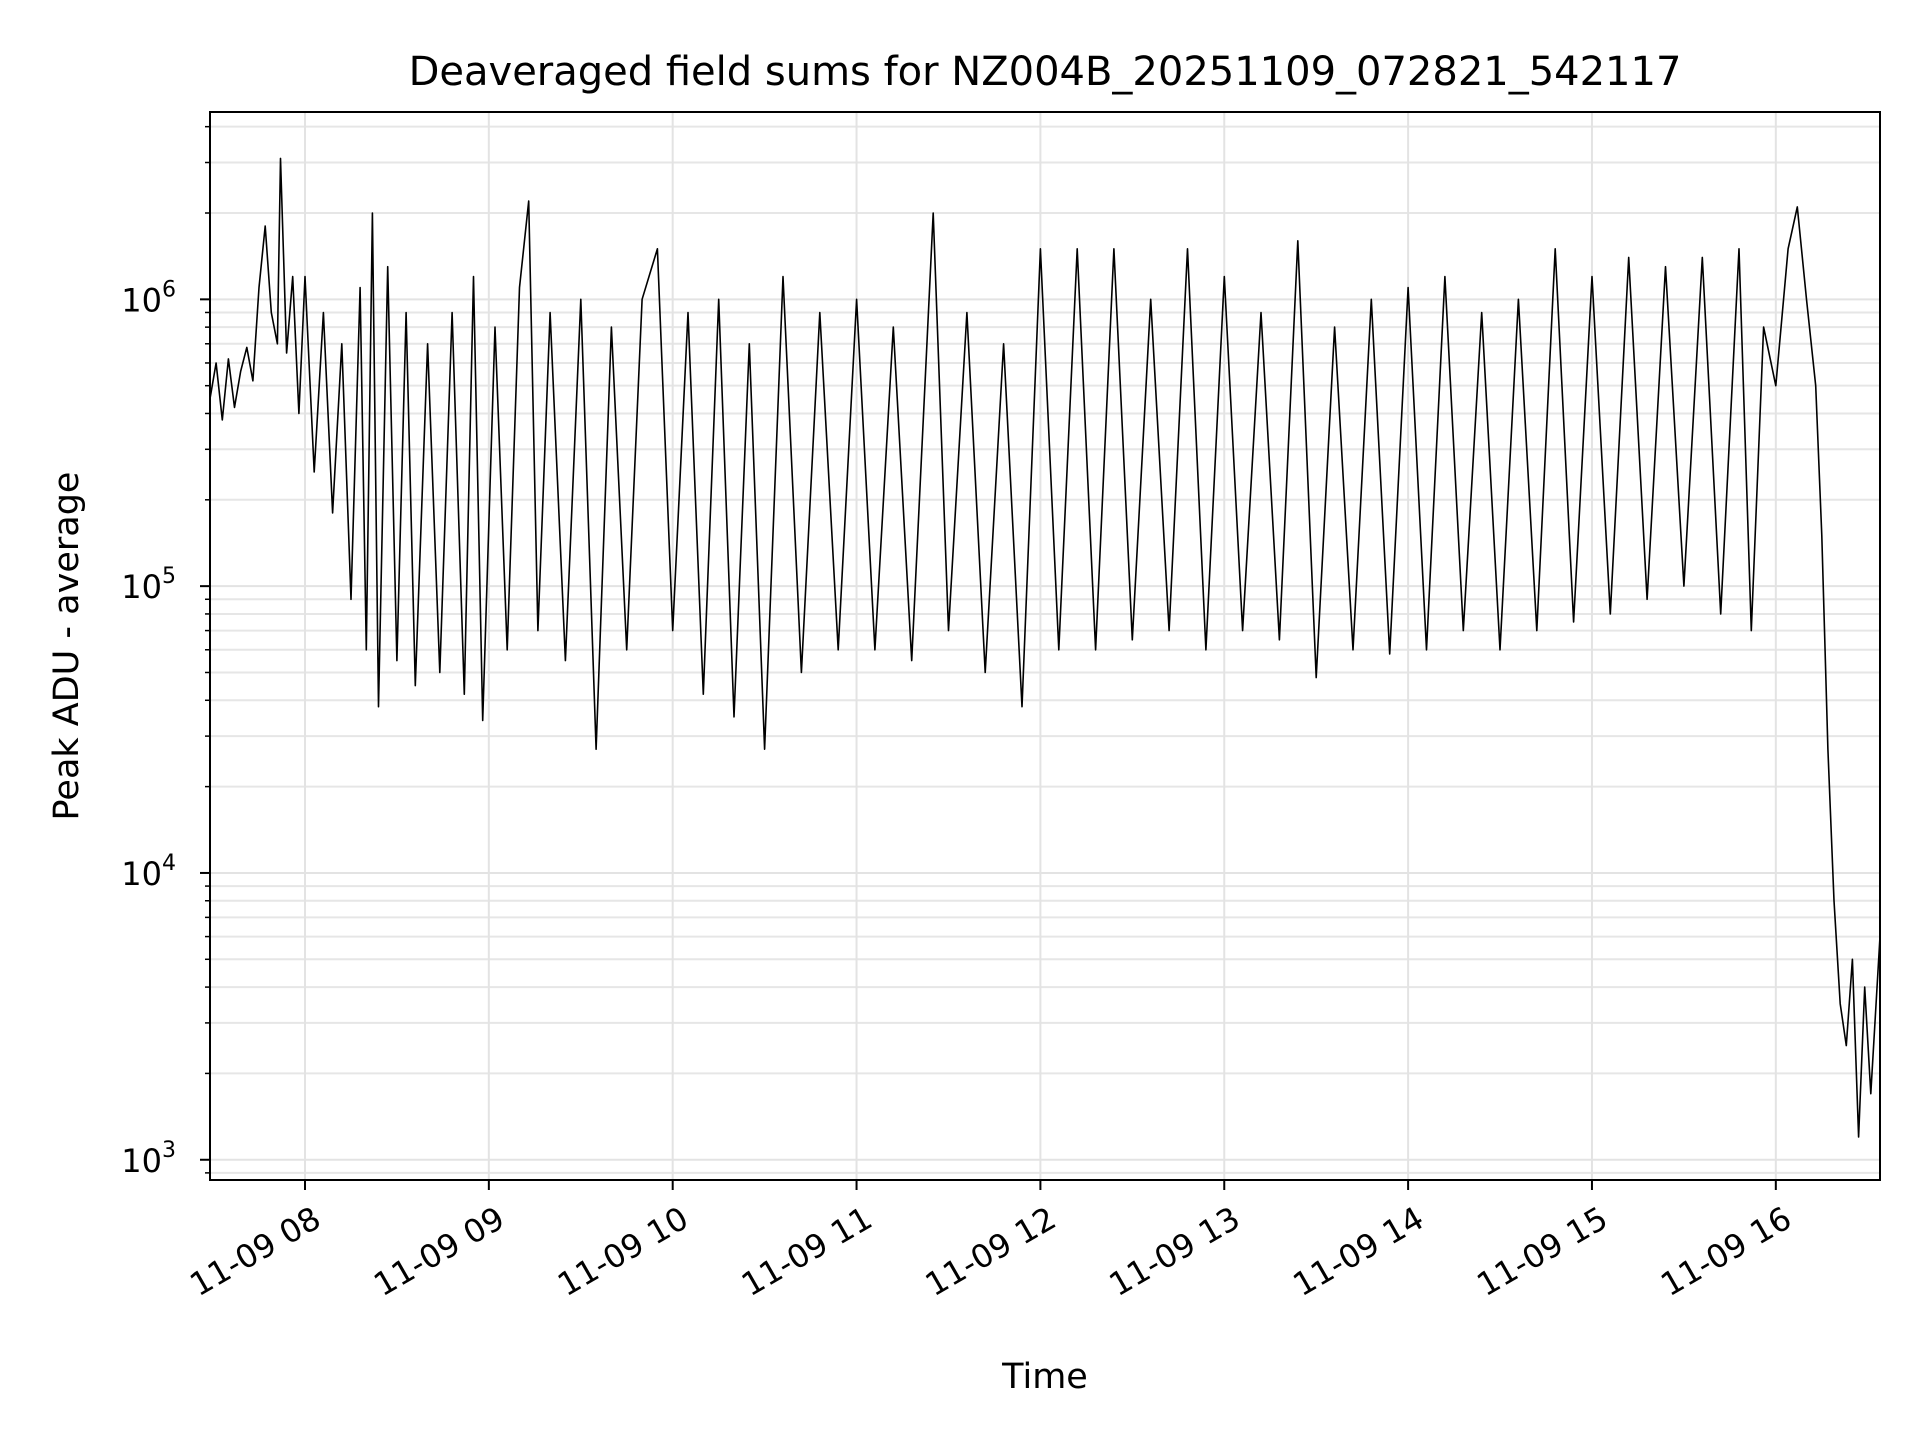 Image resolution: width=1920 pixels, height=1440 pixels. What do you see at coordinates (165, 652) in the screenshot?
I see `y-axis: 10³ 10⁴ 10⁵ 10⁶` at bounding box center [165, 652].